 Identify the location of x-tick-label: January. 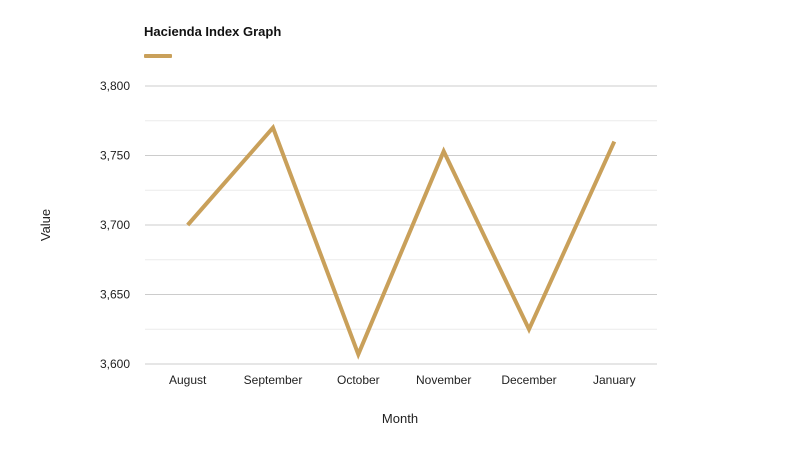
(614, 380).